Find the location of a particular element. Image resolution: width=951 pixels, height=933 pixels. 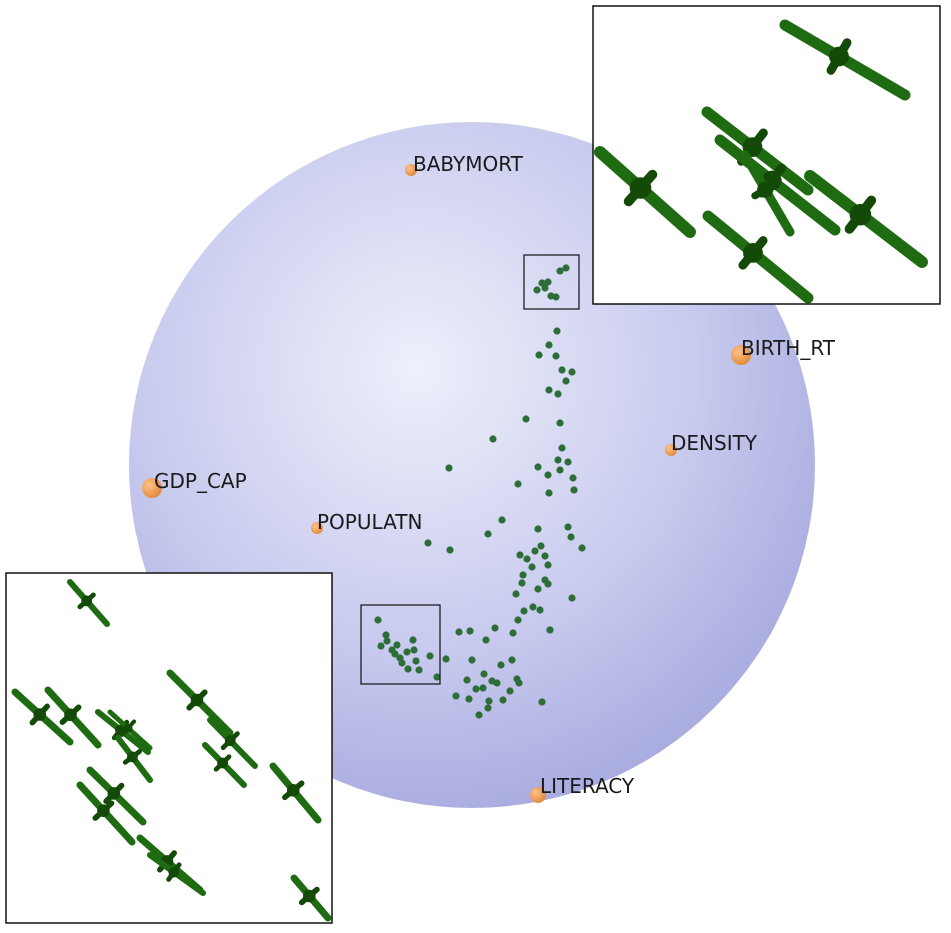

selection-box-upper is located at coordinates (551, 282).